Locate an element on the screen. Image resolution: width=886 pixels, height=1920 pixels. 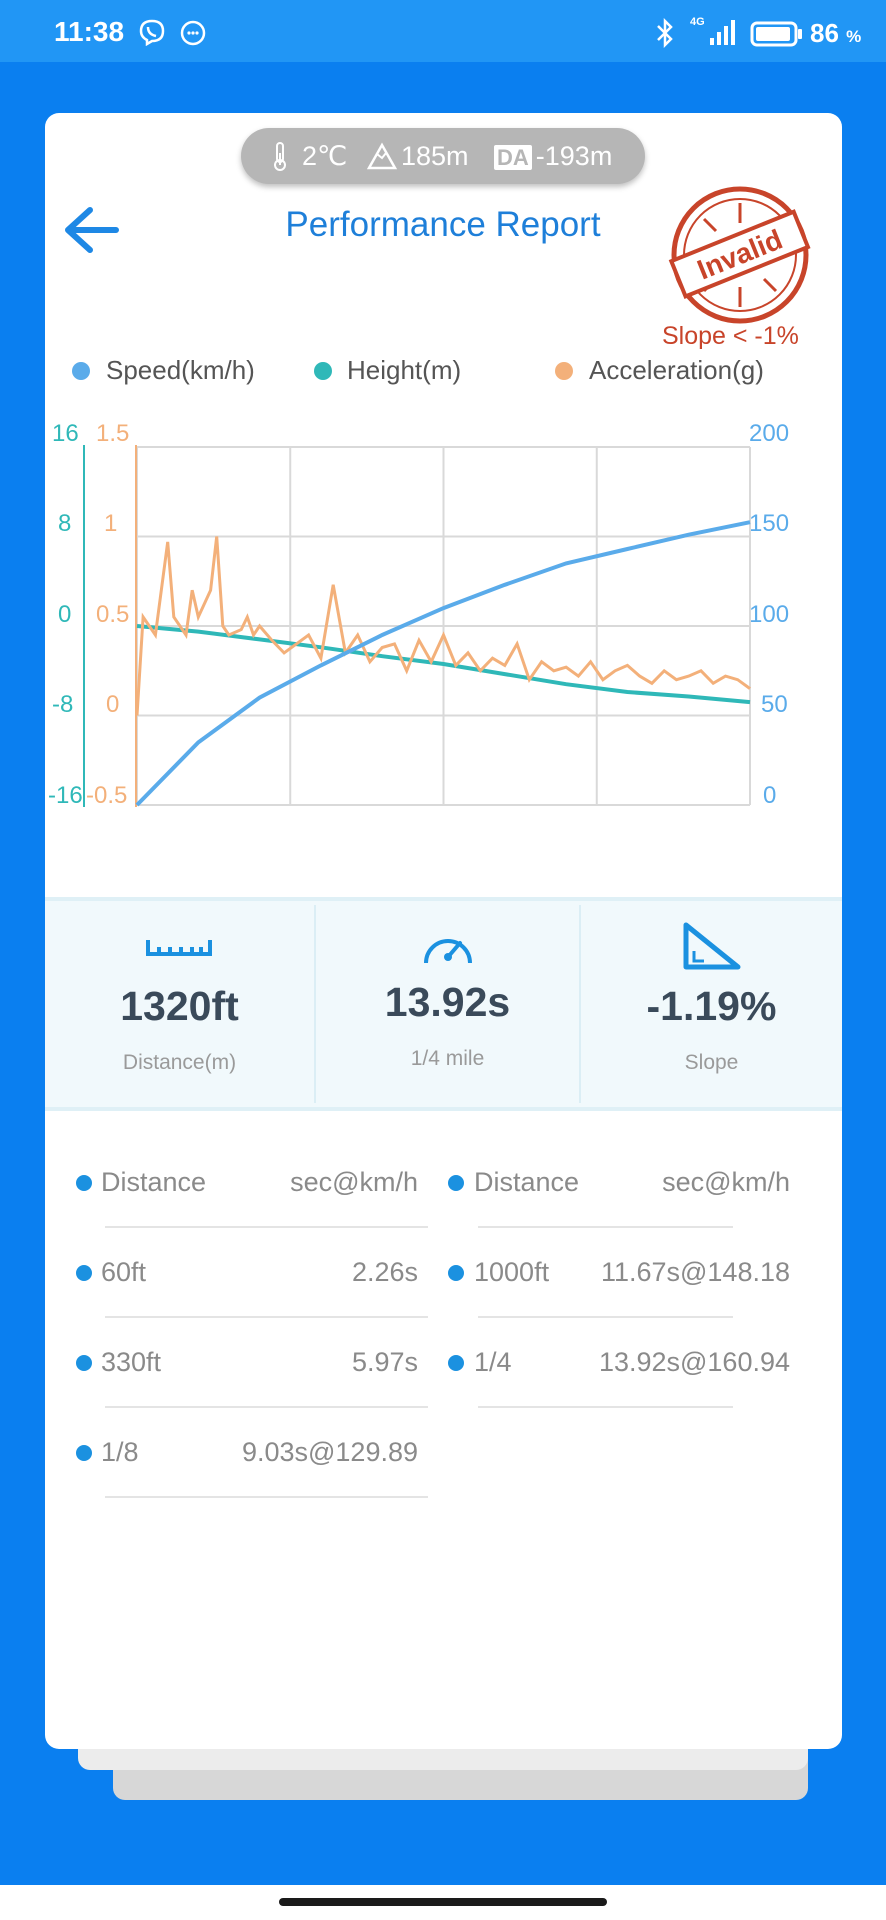
mountain-icon is located at coordinates (382, 159).